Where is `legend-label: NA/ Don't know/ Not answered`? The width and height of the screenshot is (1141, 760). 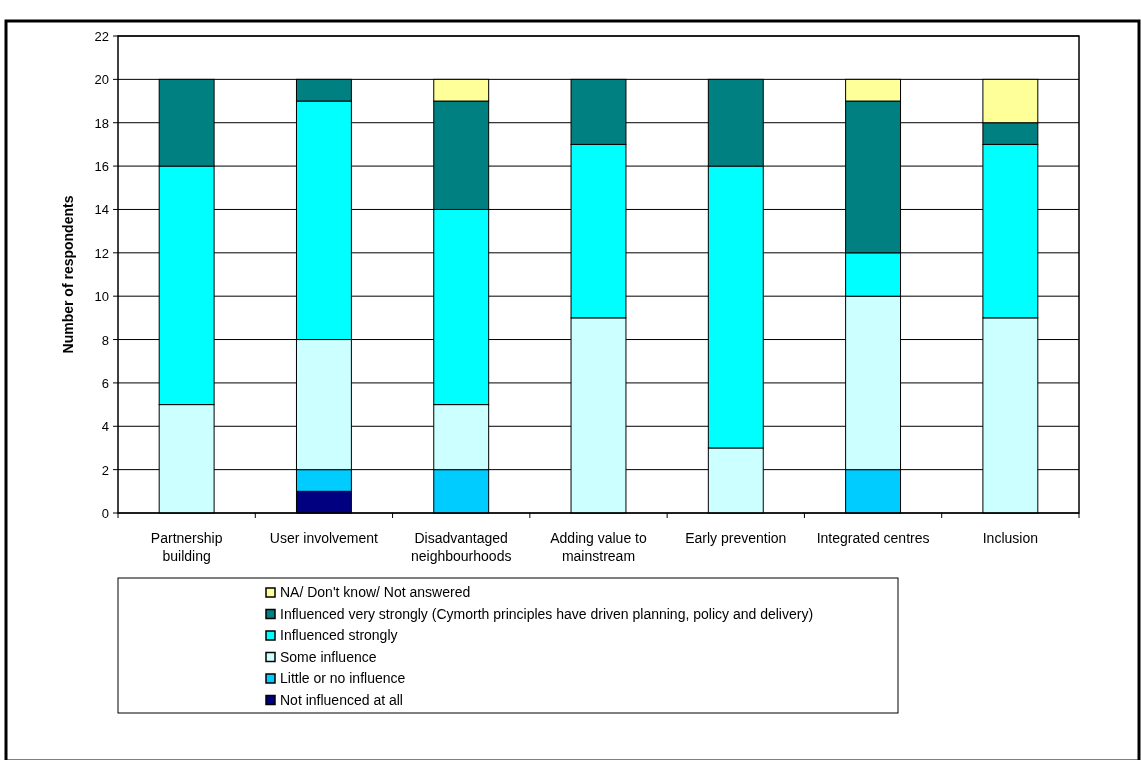 legend-label: NA/ Don't know/ Not answered is located at coordinates (375, 592).